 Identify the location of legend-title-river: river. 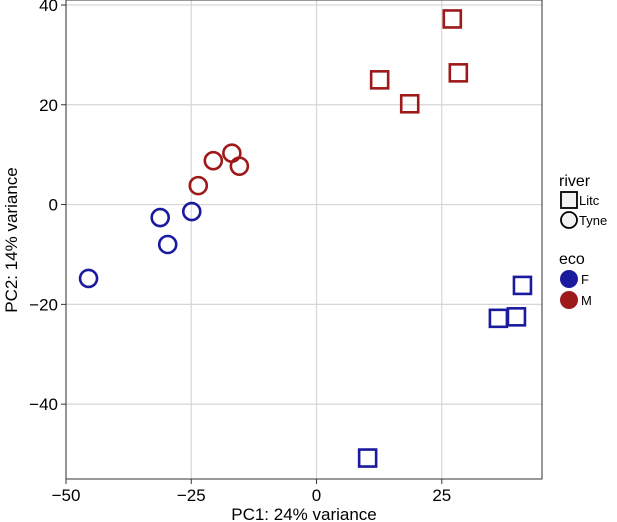
(575, 181).